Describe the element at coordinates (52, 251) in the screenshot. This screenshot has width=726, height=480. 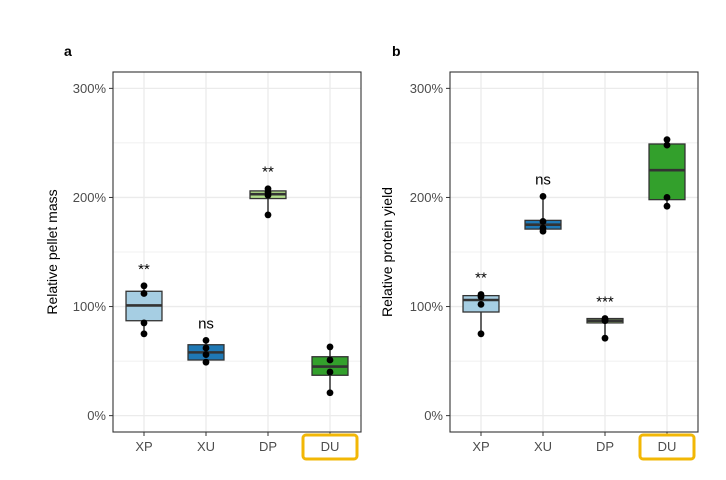
I see `y-axis-label: Relative pellet mass` at that location.